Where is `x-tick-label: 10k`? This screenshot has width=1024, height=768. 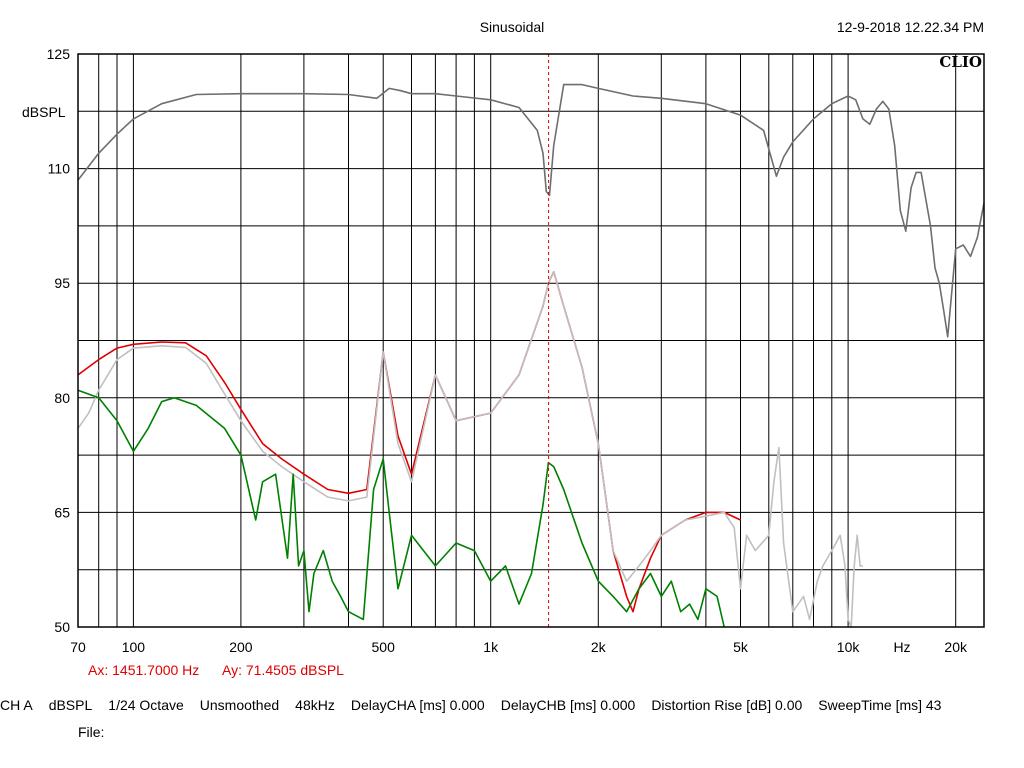 x-tick-label: 10k is located at coordinates (849, 647).